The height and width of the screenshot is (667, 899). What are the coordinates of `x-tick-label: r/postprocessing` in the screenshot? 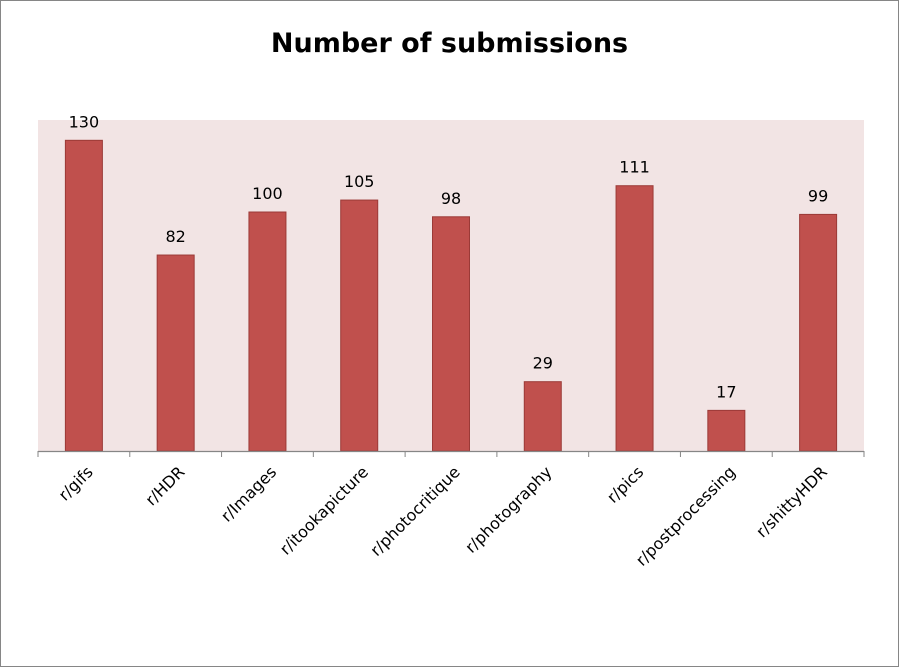 It's located at (685, 515).